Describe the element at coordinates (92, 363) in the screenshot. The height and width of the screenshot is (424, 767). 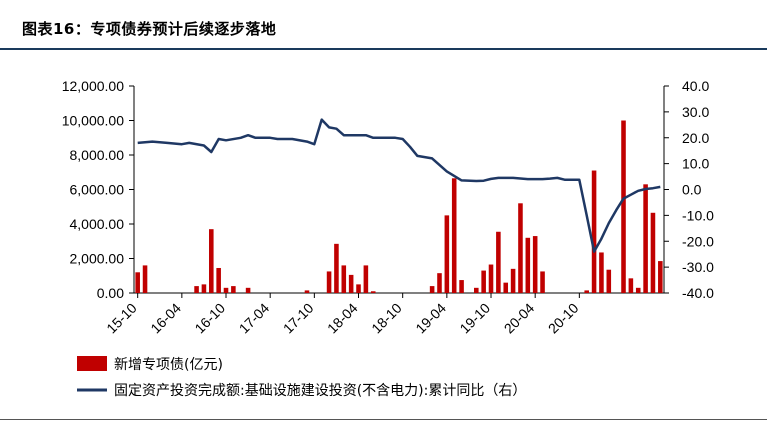
I see `legend-swatch-bar` at that location.